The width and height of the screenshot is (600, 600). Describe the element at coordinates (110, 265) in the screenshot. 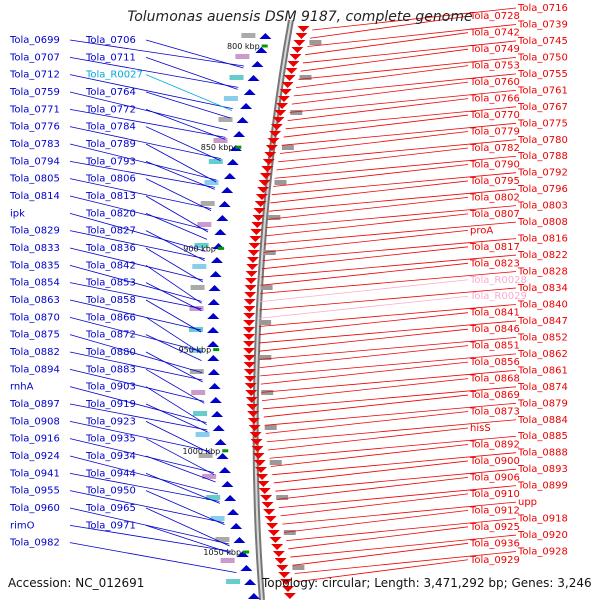

I see `gene-label-left: Tola_0842` at that location.